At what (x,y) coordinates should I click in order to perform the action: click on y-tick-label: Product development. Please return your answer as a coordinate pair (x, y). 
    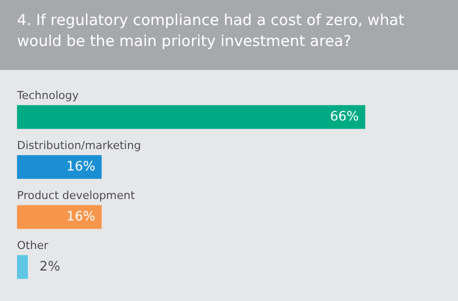
    Looking at the image, I should click on (76, 195).